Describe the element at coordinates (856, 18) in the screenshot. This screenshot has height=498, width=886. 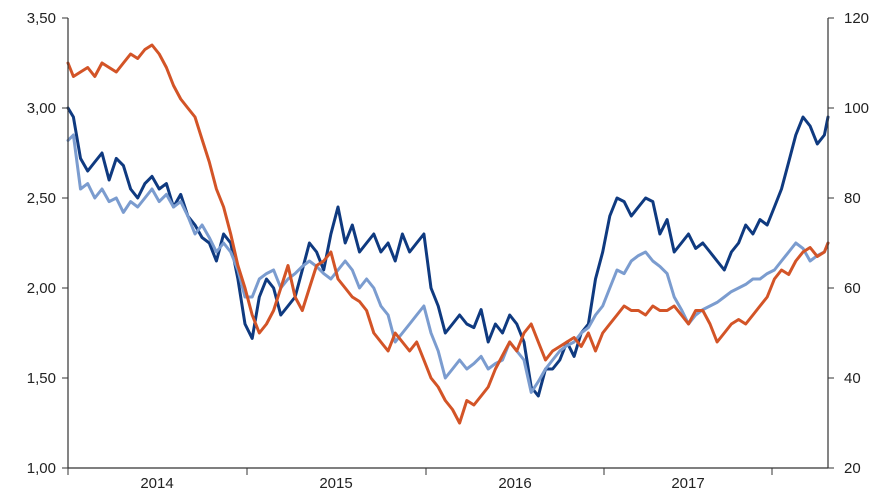
I see `right-tick-label: 120` at that location.